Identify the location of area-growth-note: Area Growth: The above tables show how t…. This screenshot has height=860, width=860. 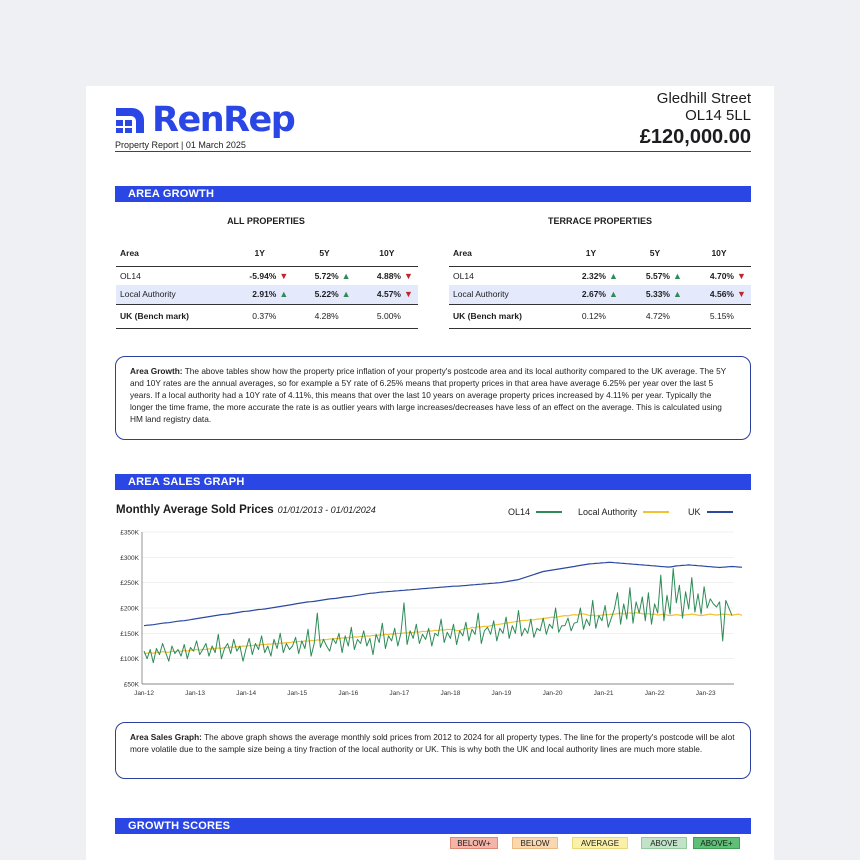
(433, 398).